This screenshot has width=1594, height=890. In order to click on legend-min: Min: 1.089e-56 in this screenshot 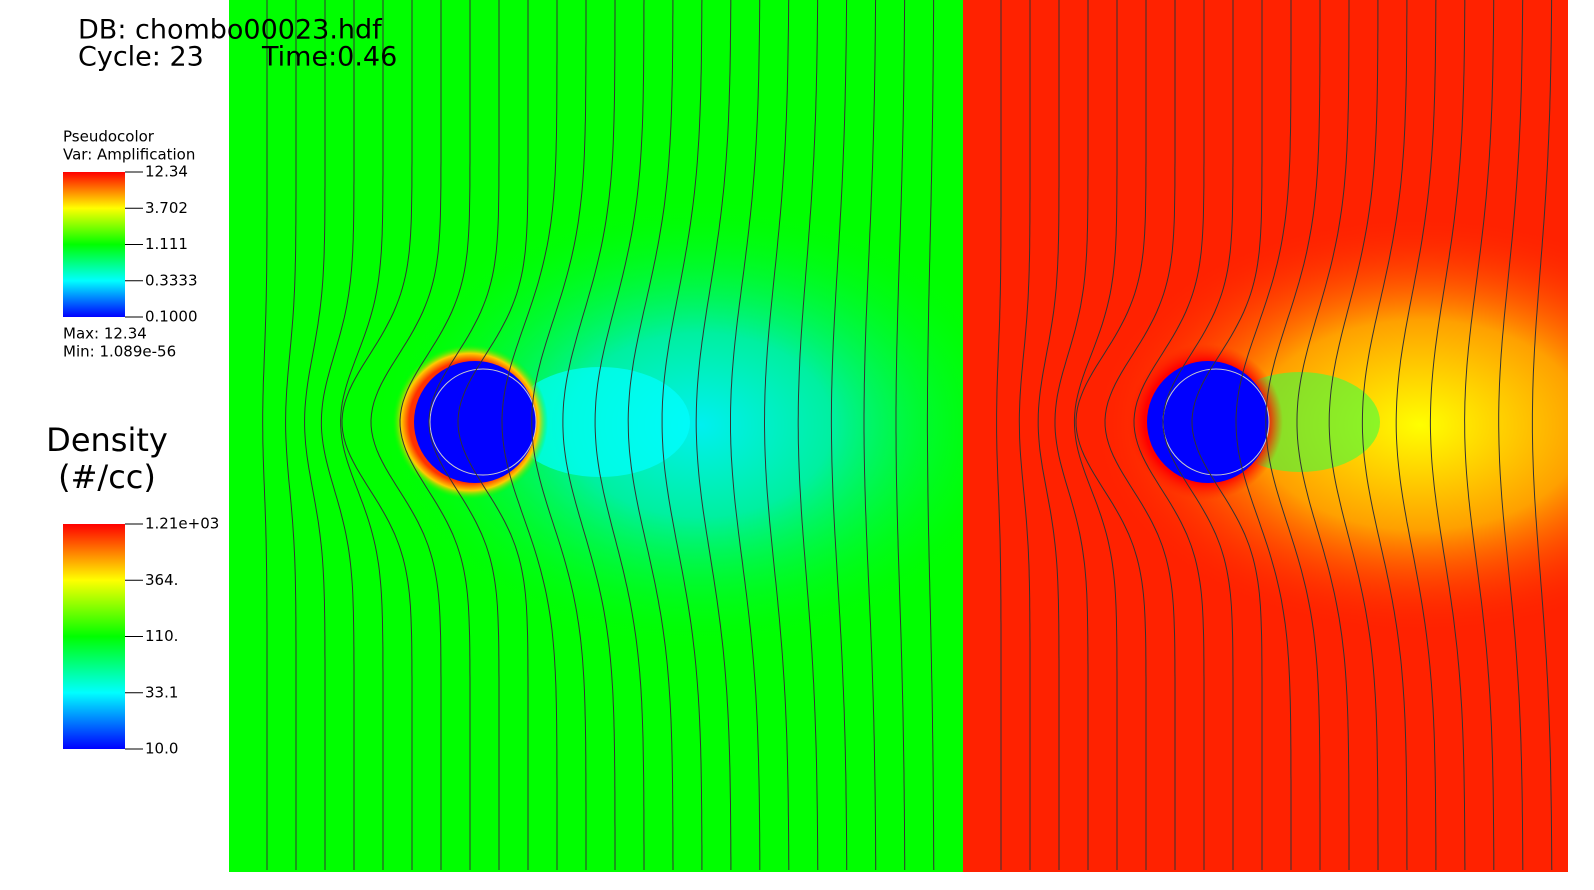, I will do `click(119, 352)`.